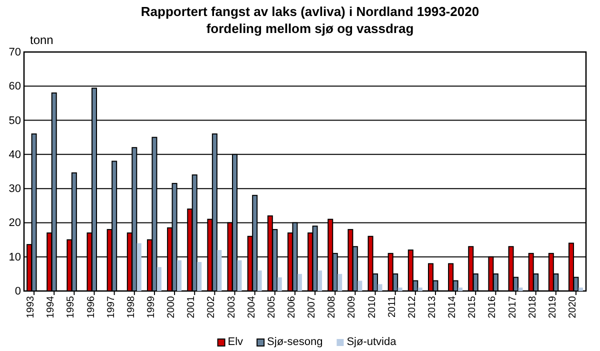 Image resolution: width=600 pixels, height=351 pixels. Describe the element at coordinates (432, 307) in the screenshot. I see `x-tick-label: 2013` at that location.